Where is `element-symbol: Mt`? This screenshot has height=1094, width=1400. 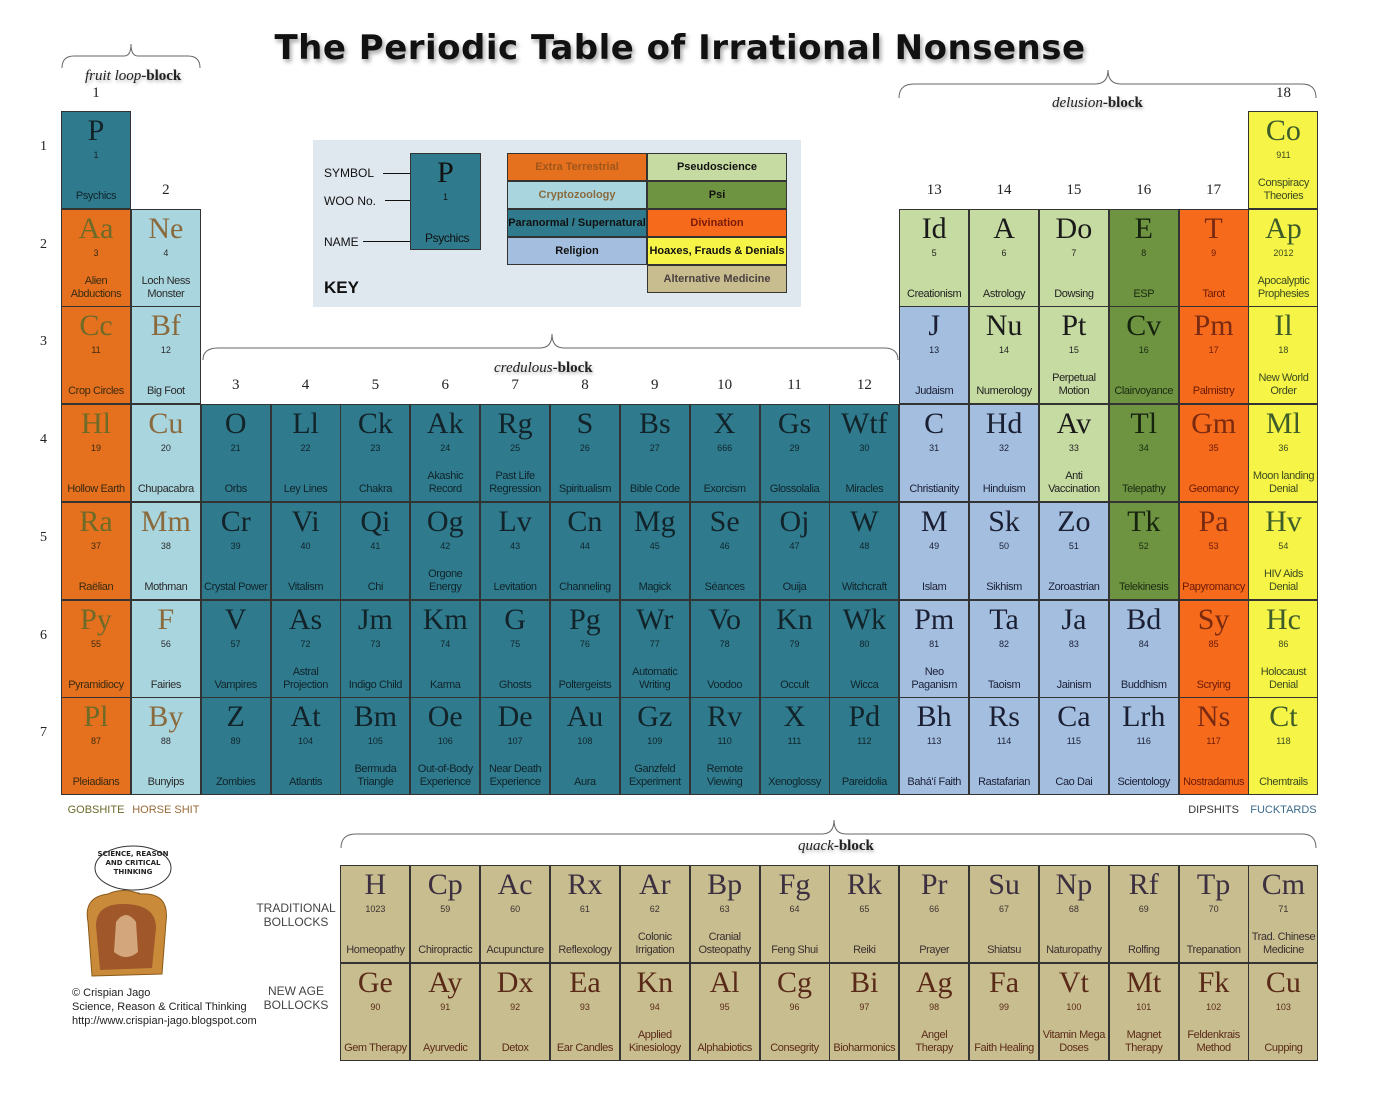 element-symbol: Mt is located at coordinates (1144, 982).